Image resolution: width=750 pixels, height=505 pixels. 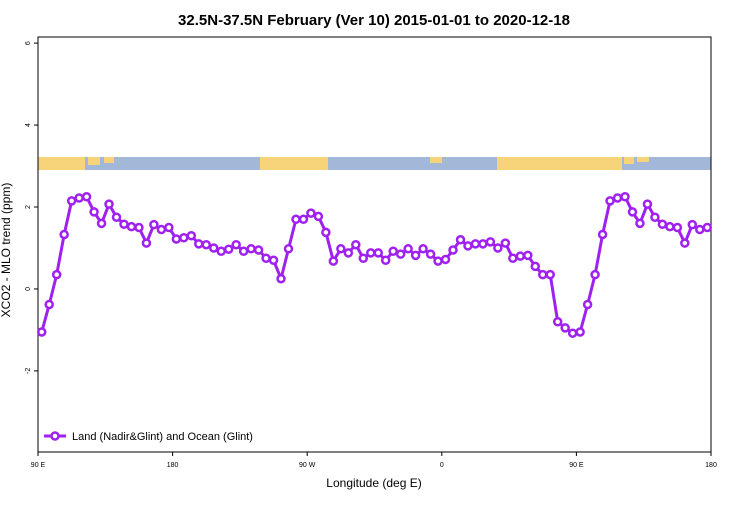 What do you see at coordinates (162, 437) in the screenshot?
I see `legend-label: Land (Nadir&Glint) and Ocean (Glint)` at bounding box center [162, 437].